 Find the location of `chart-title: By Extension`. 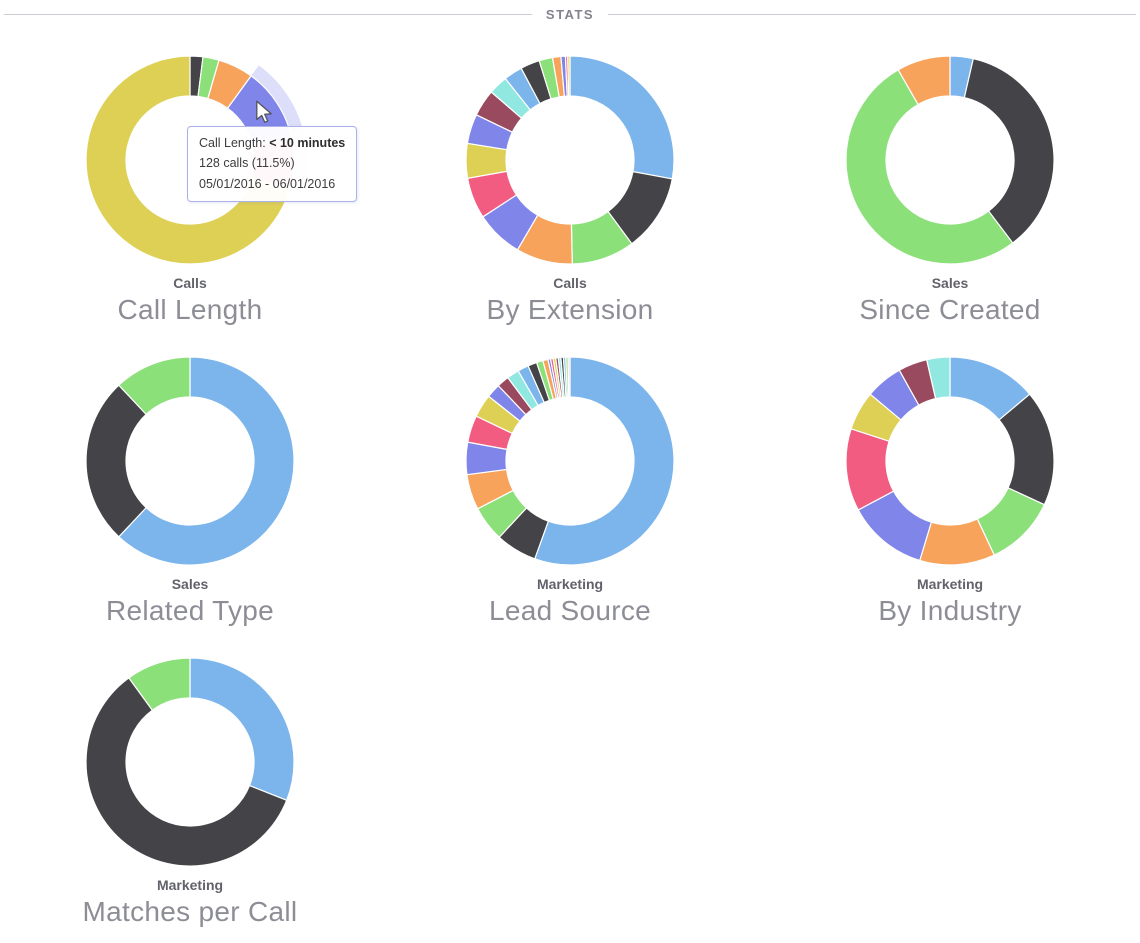

chart-title: By Extension is located at coordinates (570, 309).